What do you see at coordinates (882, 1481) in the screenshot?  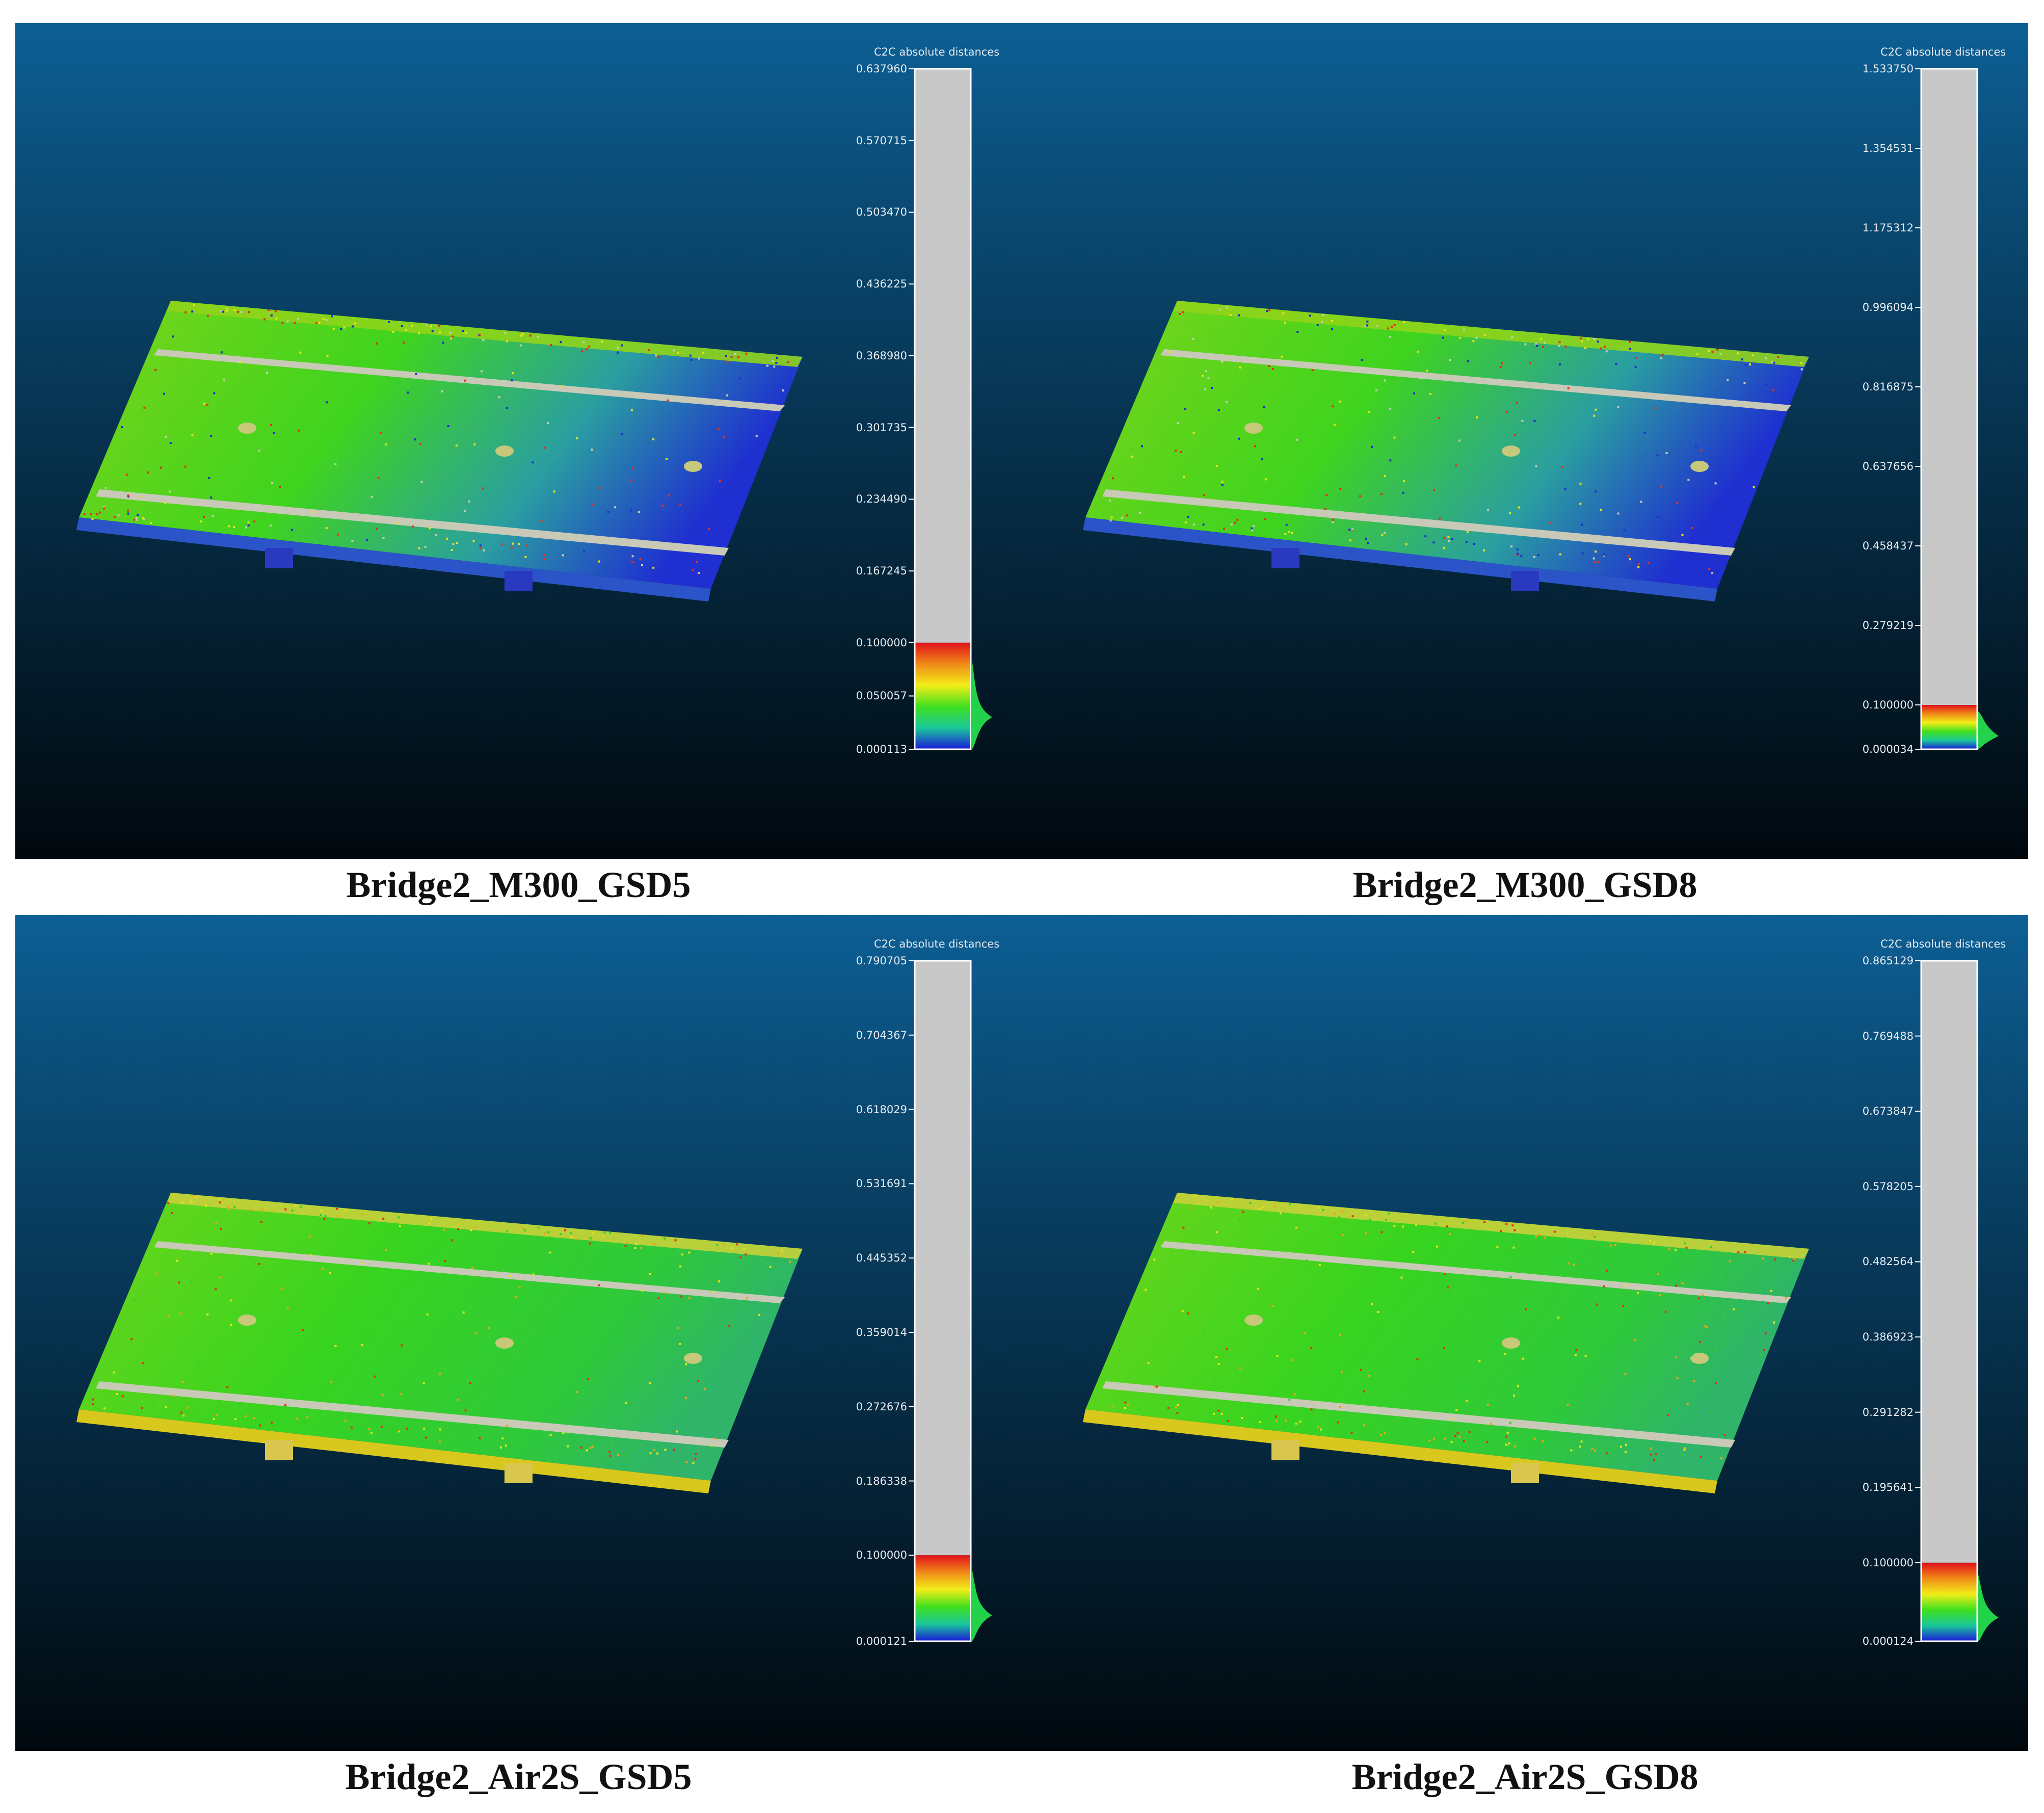 I see `scalar-bar-tick-label: 0.186338` at bounding box center [882, 1481].